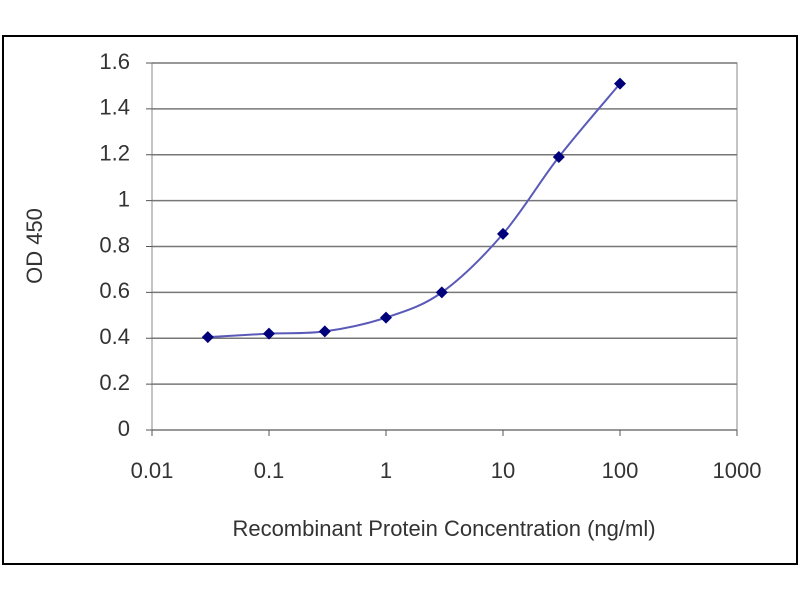 The width and height of the screenshot is (800, 600). Describe the element at coordinates (34, 246) in the screenshot. I see `y-axis-title: OD 450` at that location.